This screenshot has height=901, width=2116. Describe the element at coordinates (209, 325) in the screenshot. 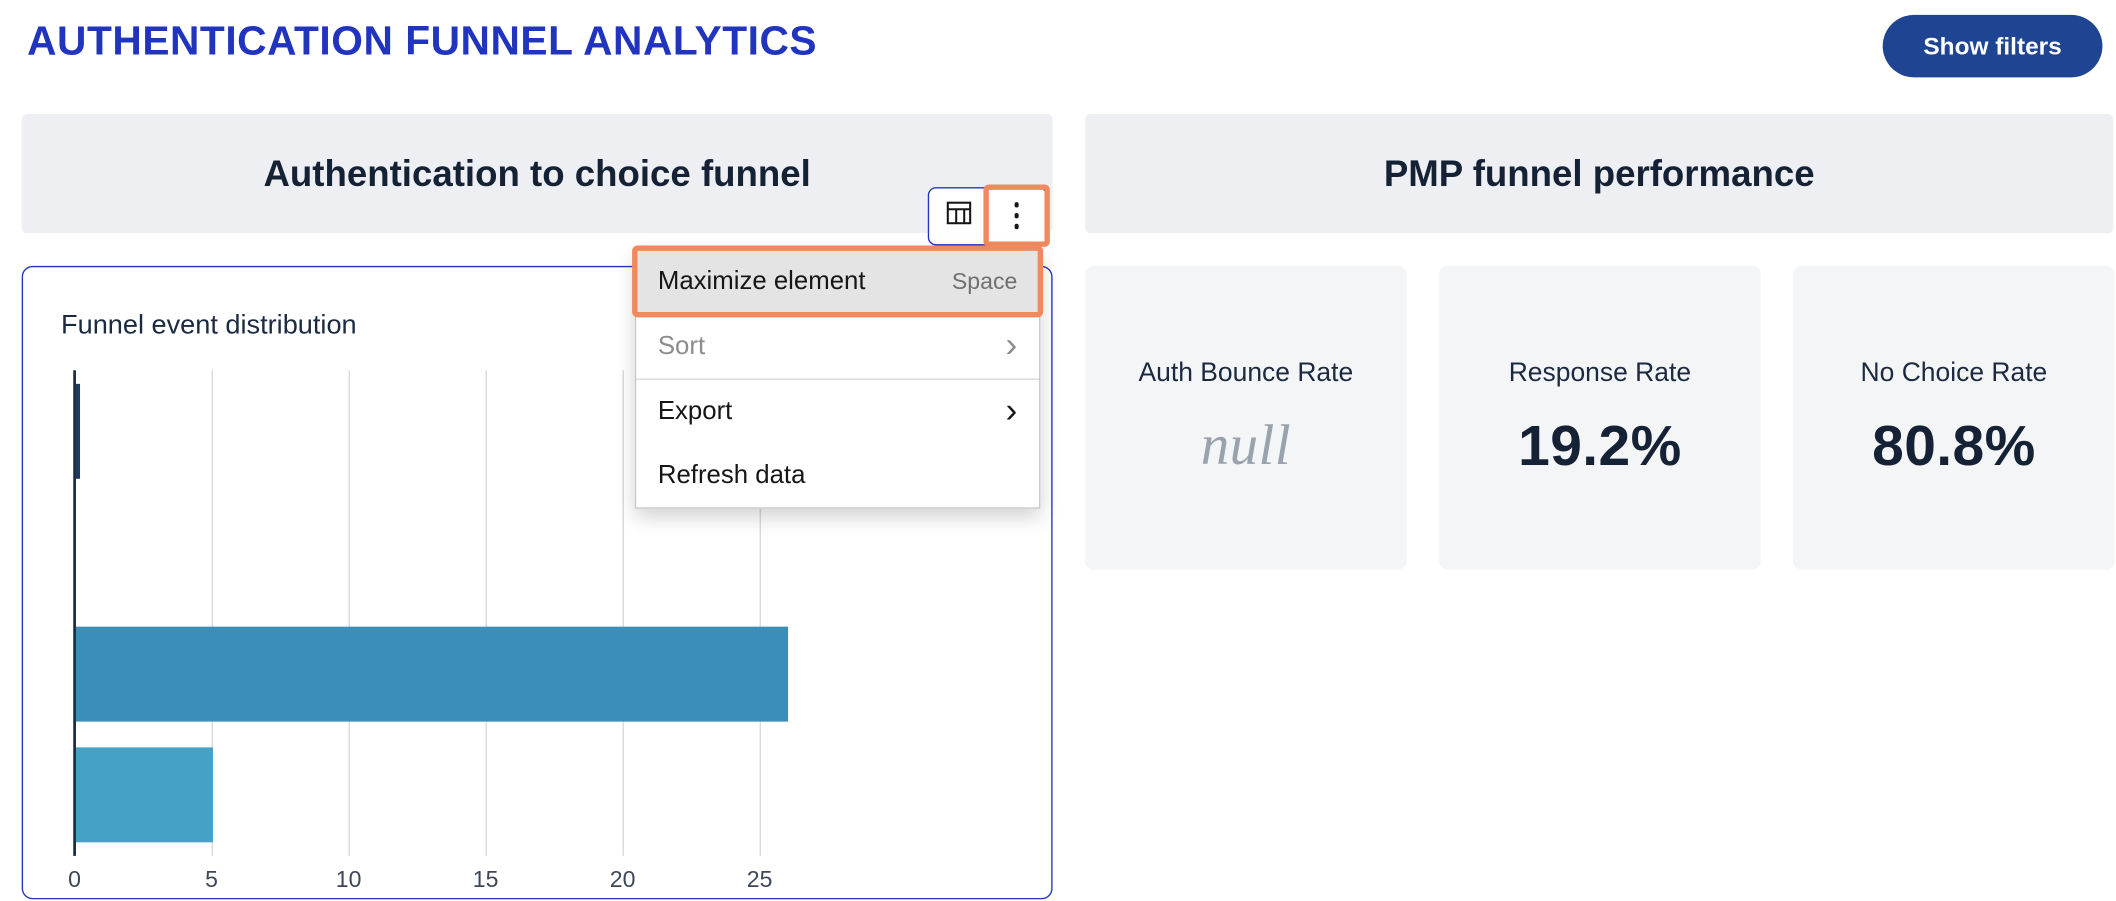

I see `chart-title: Funnel event distribution` at that location.